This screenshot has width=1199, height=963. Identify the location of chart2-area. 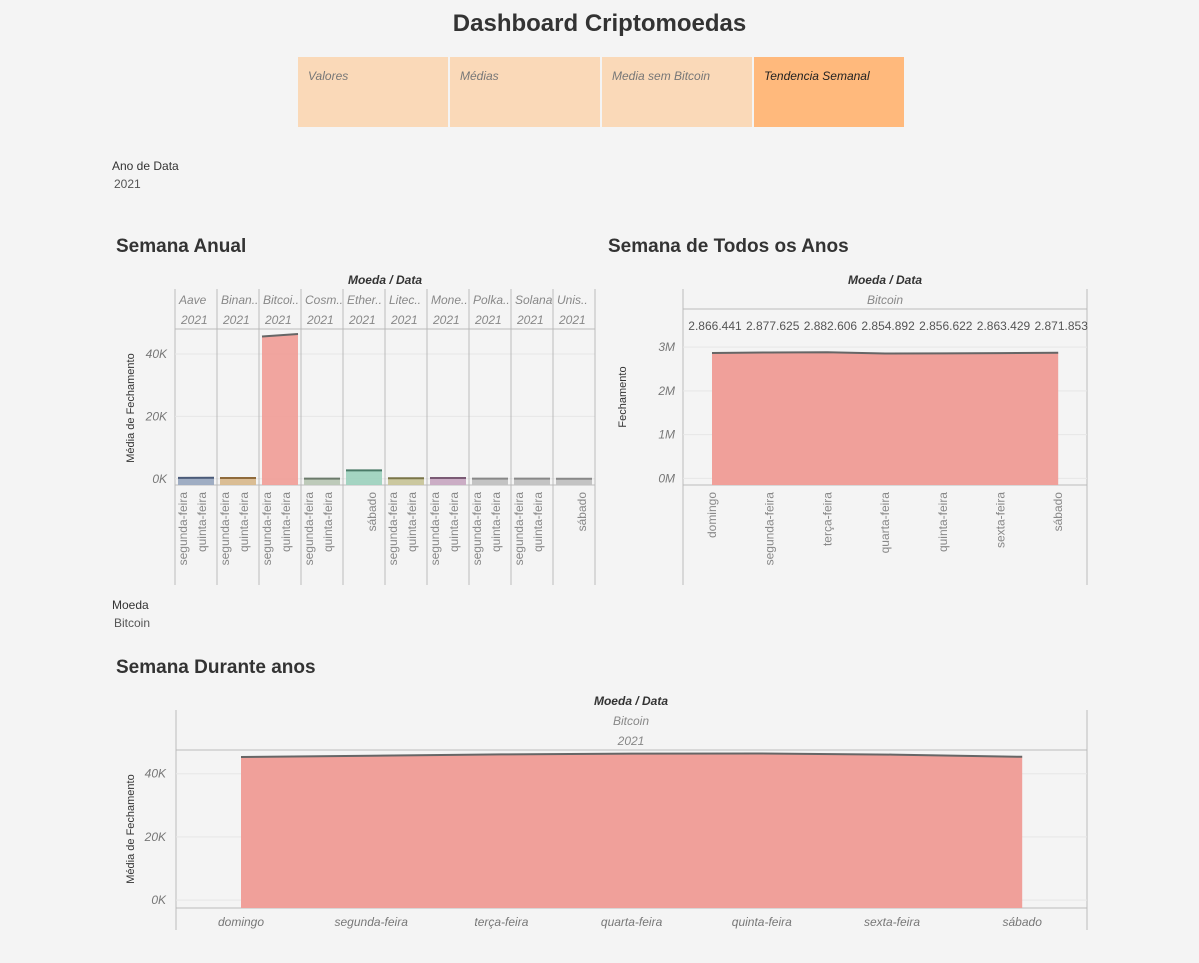
(885, 418).